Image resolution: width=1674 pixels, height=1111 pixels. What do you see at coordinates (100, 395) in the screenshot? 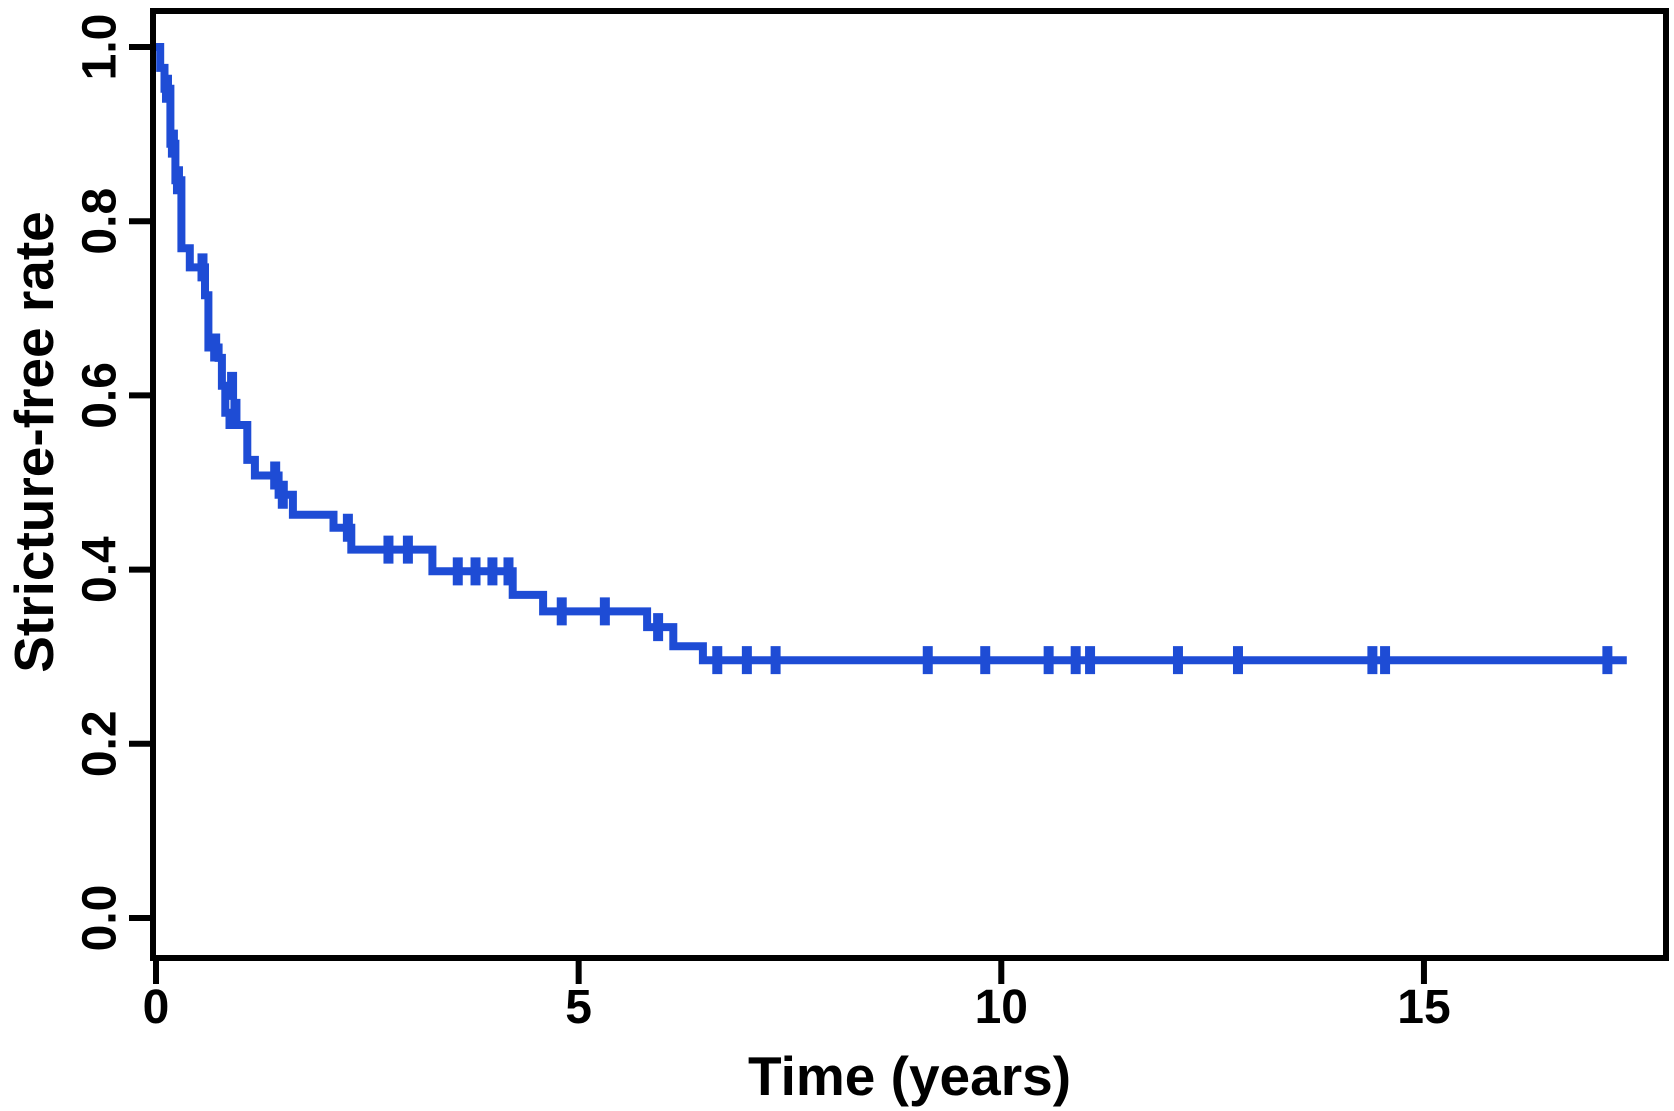
I see `y-axis-tick-label: 0.6` at bounding box center [100, 395].